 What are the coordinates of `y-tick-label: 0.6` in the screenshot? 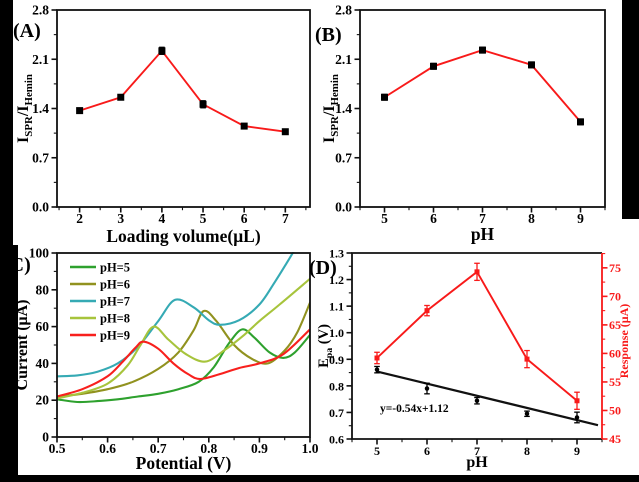 It's located at (336, 440).